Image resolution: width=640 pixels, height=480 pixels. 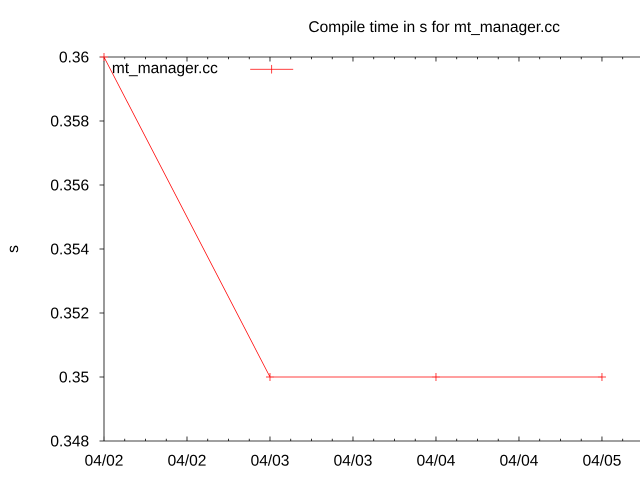 I want to click on legend-label: mt_manager.cc, so click(x=165, y=69).